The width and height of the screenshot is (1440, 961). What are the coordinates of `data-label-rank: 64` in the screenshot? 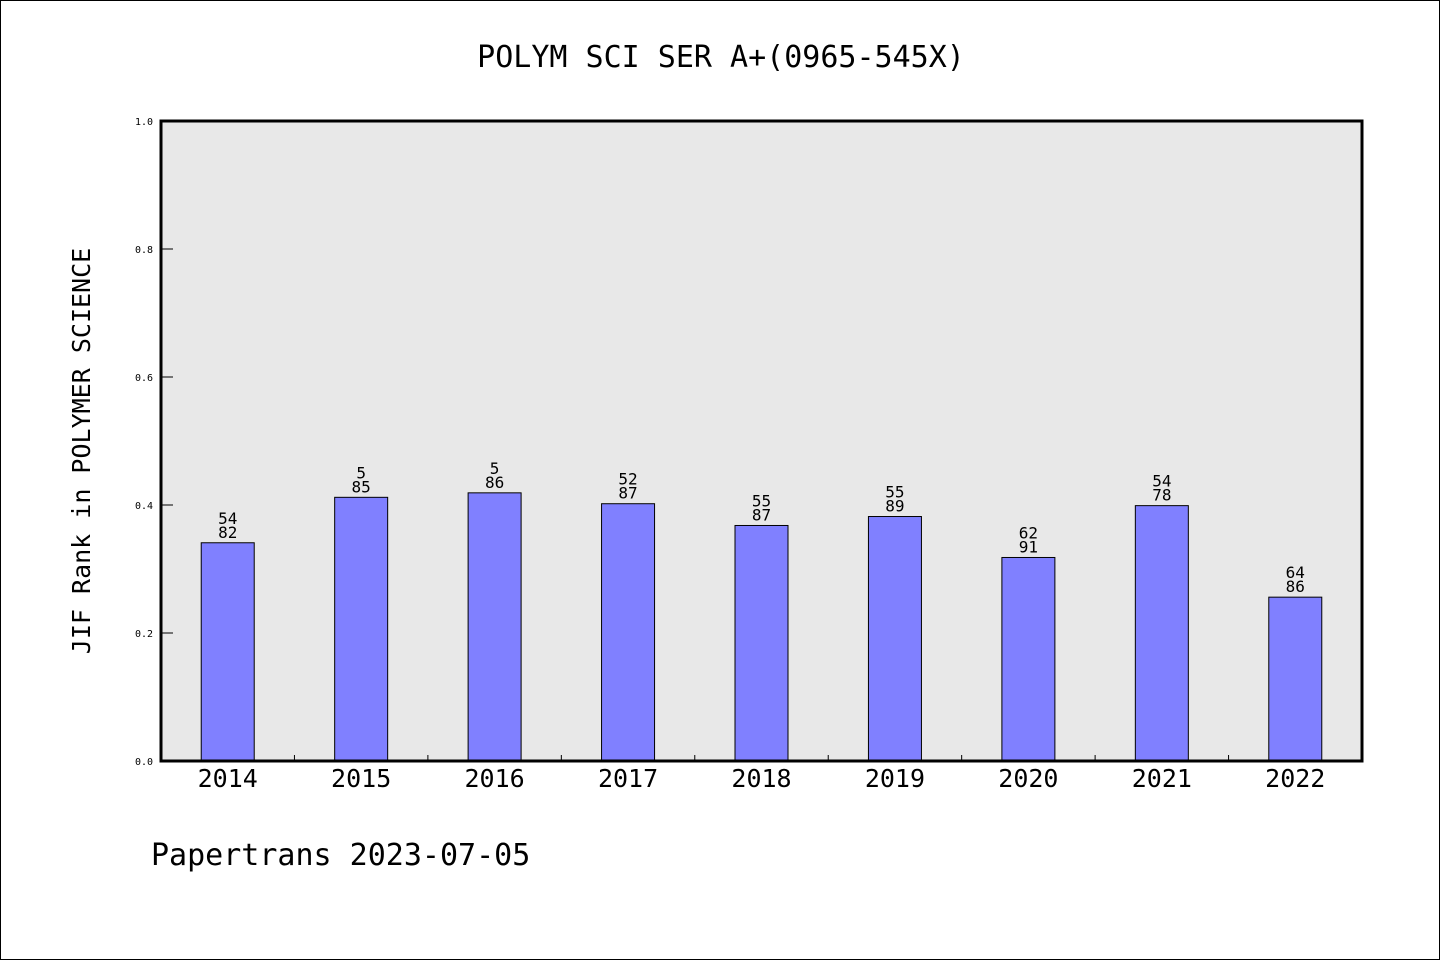 It's located at (1295, 572).